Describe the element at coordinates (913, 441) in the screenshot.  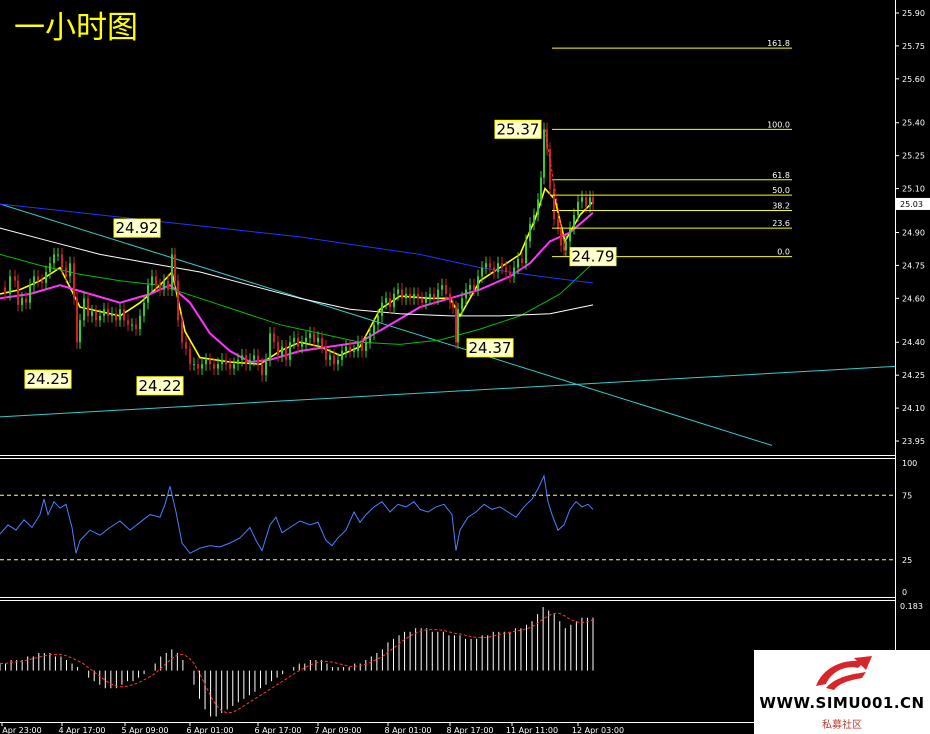
I see `price-tick-label: 23.95` at that location.